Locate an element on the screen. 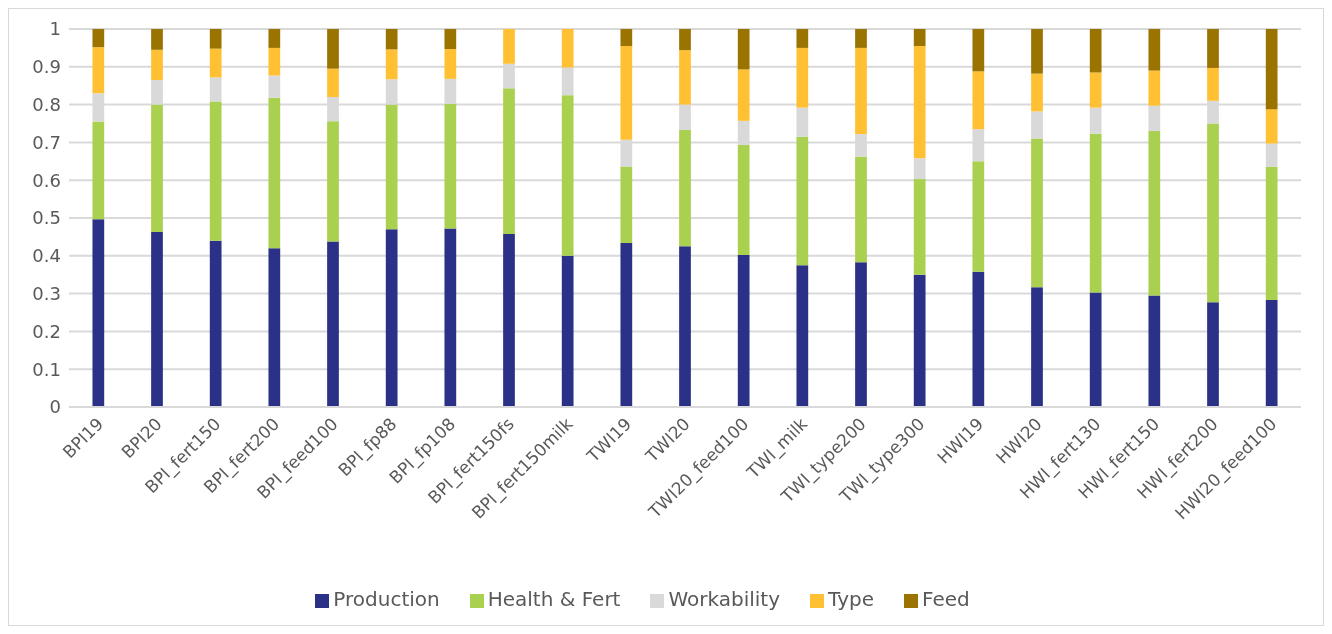 This screenshot has width=1332, height=634. y-tick-label: 1 is located at coordinates (55, 29).